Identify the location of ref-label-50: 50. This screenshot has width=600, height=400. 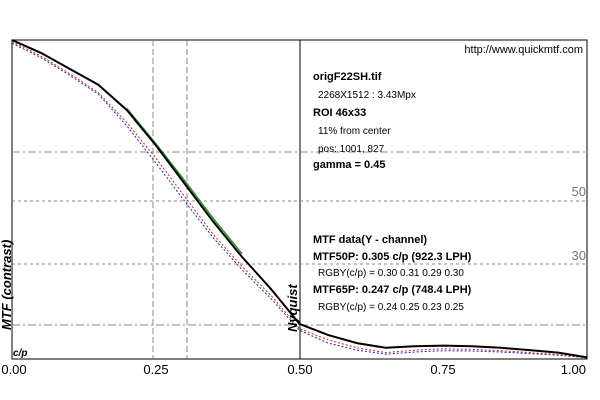
(579, 191).